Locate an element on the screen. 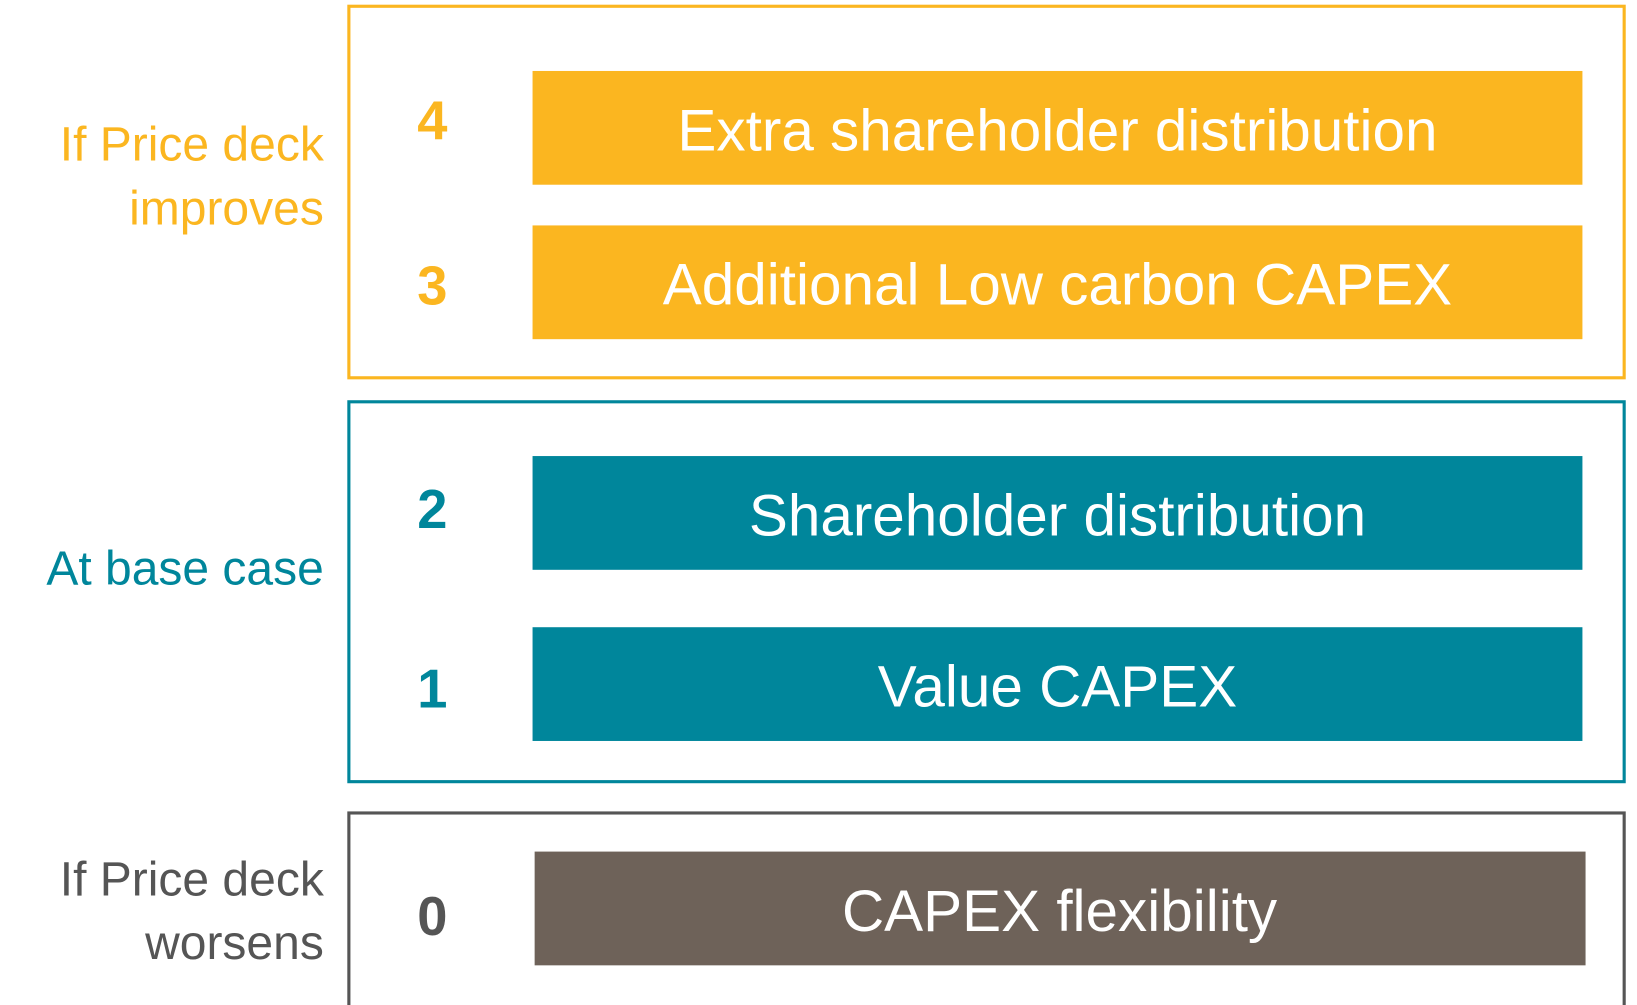 Image resolution: width=1637 pixels, height=1005 pixels. item-text: Shareholder distribution is located at coordinates (1057, 515).